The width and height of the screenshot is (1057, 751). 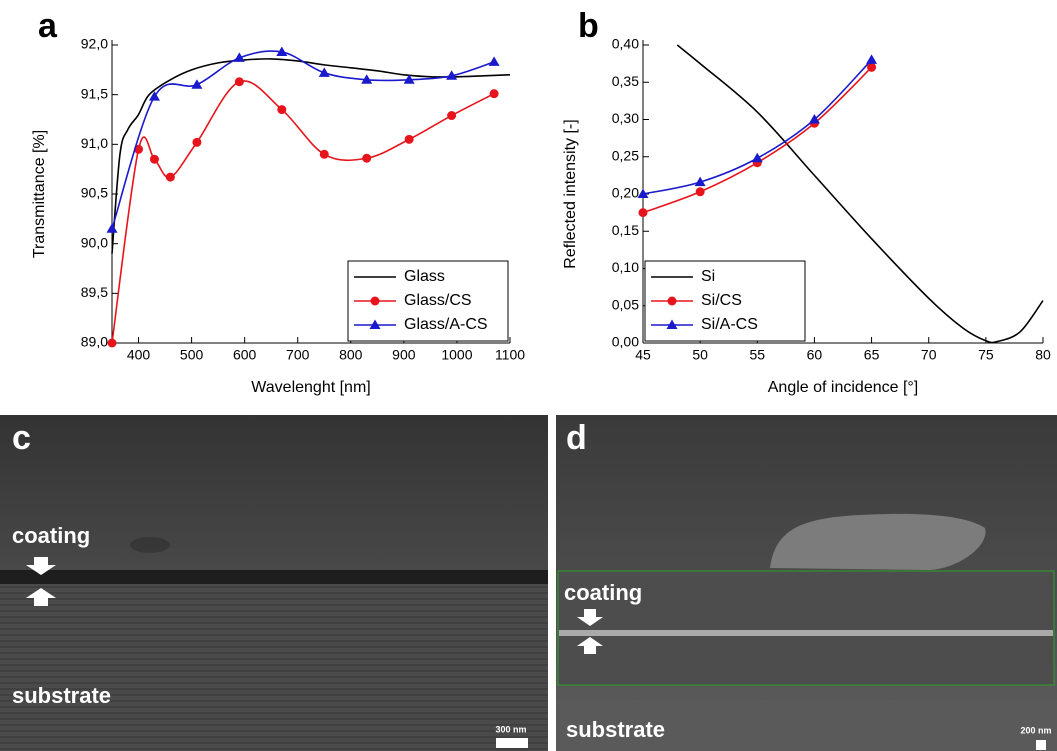 I want to click on x-tick-label: 1100, so click(x=510, y=355).